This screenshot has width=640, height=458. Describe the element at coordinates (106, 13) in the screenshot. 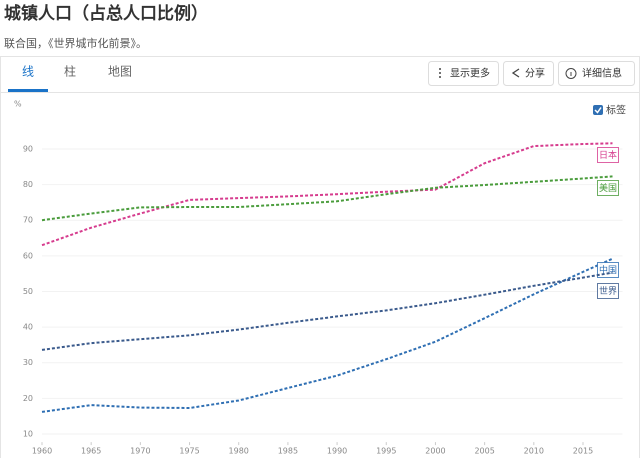

I see `page-title: 城镇人口（占总人口比例）` at that location.